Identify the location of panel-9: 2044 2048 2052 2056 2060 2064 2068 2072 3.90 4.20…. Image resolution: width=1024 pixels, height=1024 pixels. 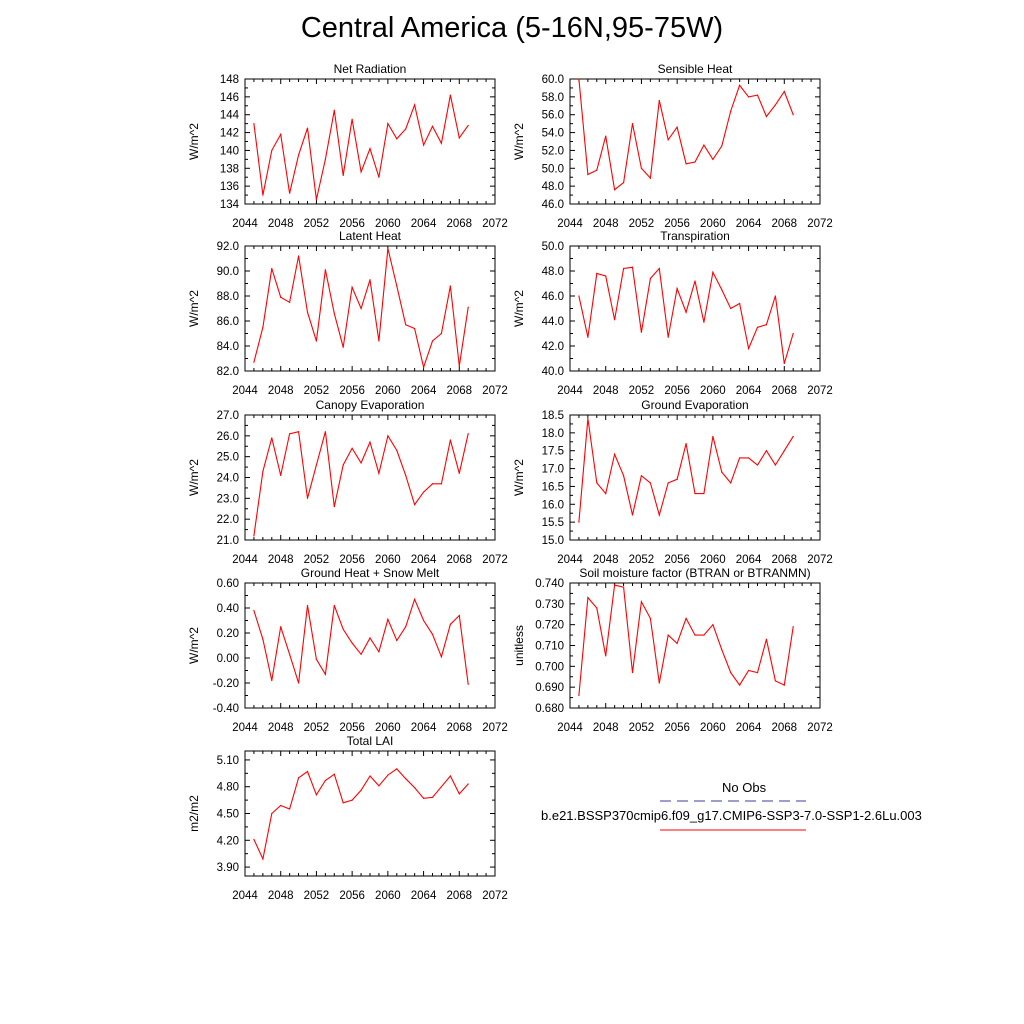
(347, 818).